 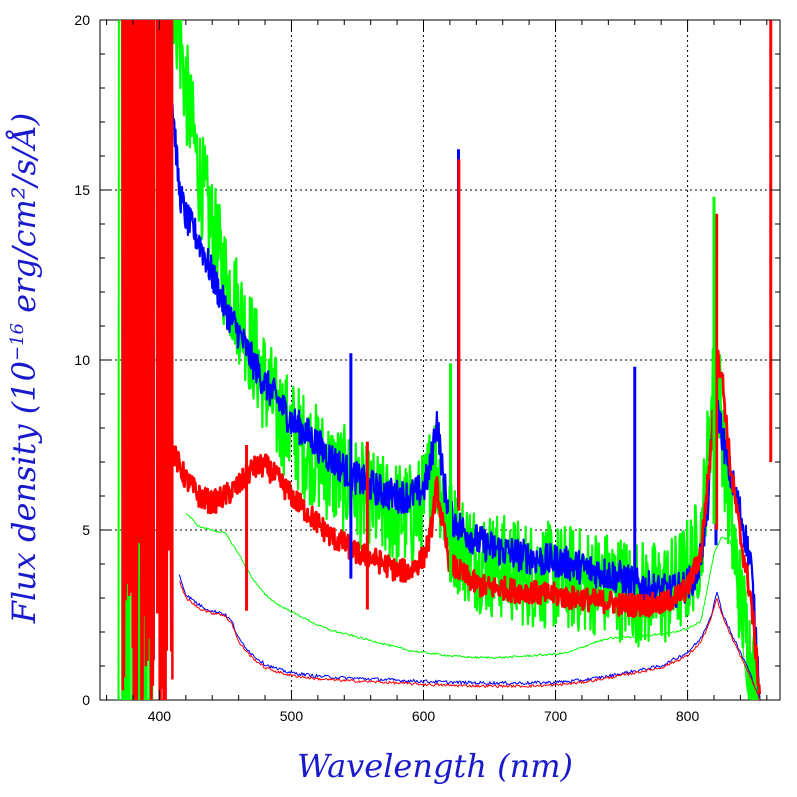 I want to click on x-tick-label: 700, so click(x=556, y=716).